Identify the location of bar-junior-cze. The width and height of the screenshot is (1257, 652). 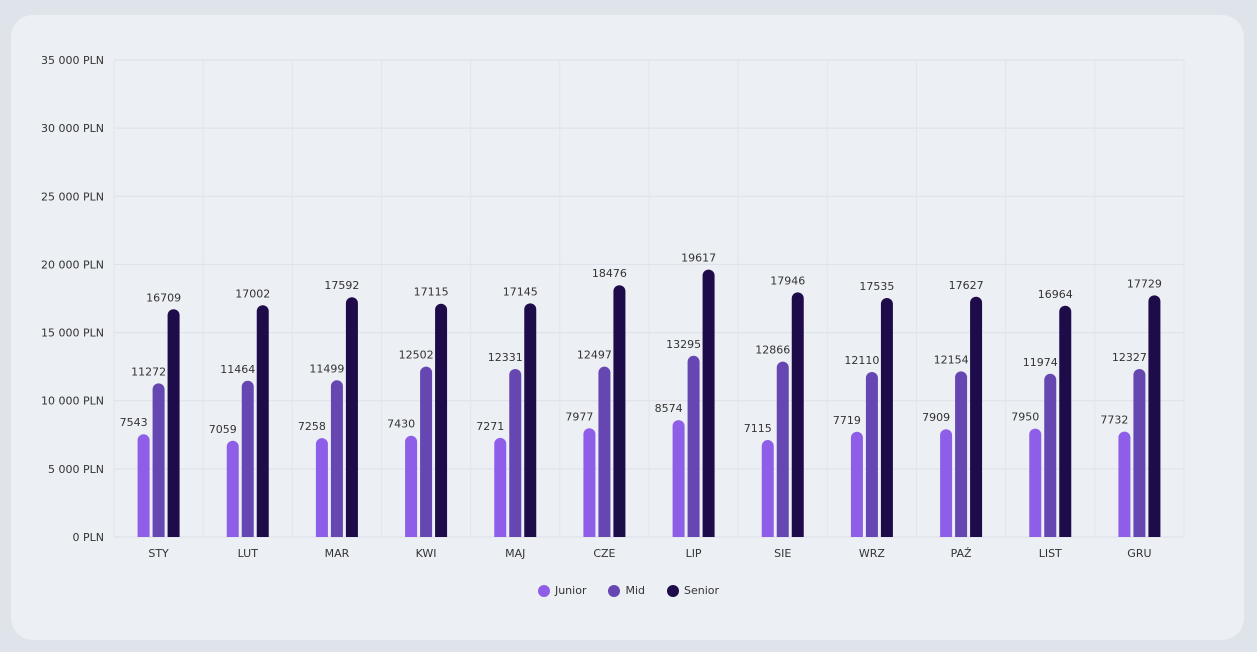
(589, 482).